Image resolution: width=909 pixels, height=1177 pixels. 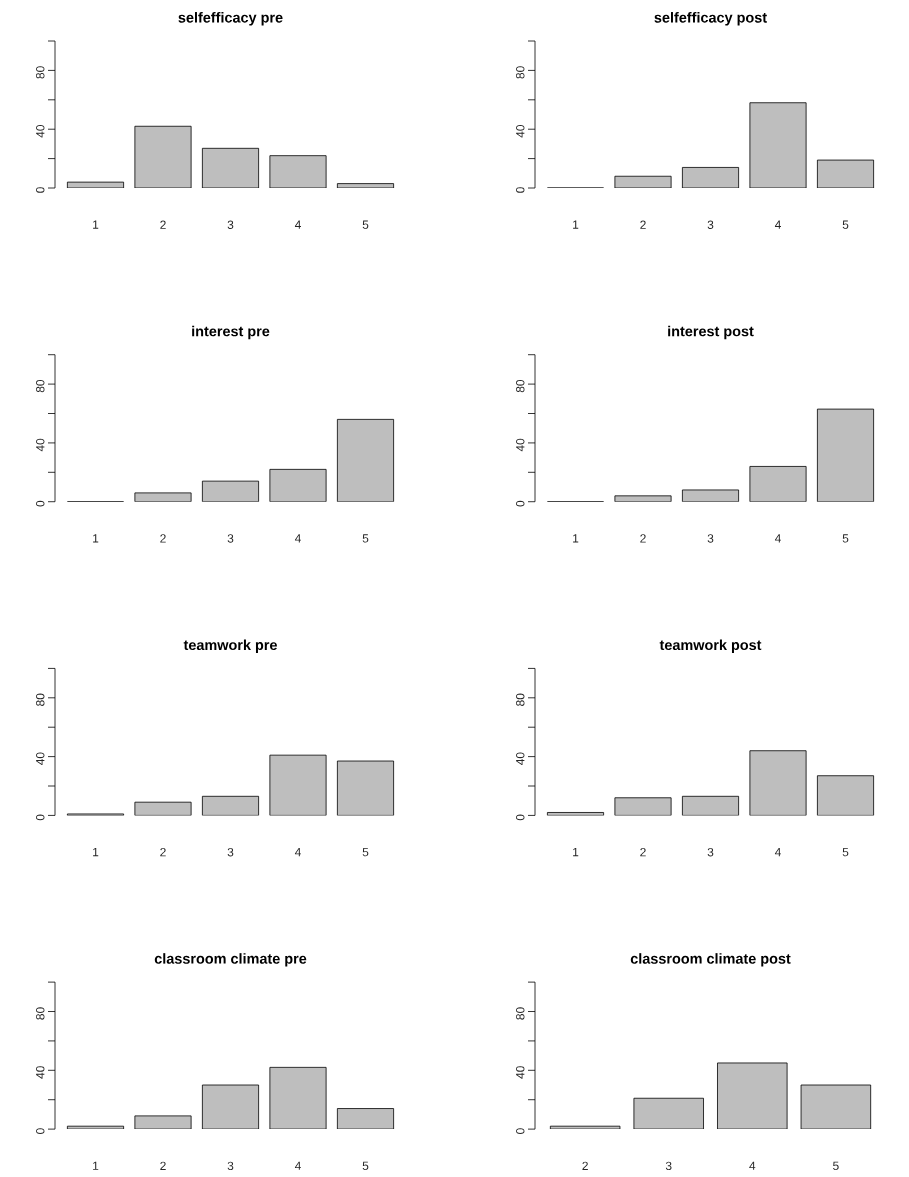 What do you see at coordinates (710, 646) in the screenshot?
I see `chart-title: teamwork post` at bounding box center [710, 646].